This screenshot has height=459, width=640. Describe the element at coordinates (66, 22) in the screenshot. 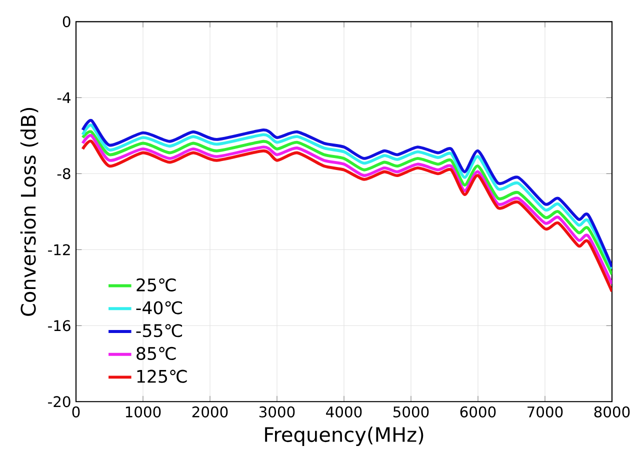

I see `y-tick-label: 0` at that location.